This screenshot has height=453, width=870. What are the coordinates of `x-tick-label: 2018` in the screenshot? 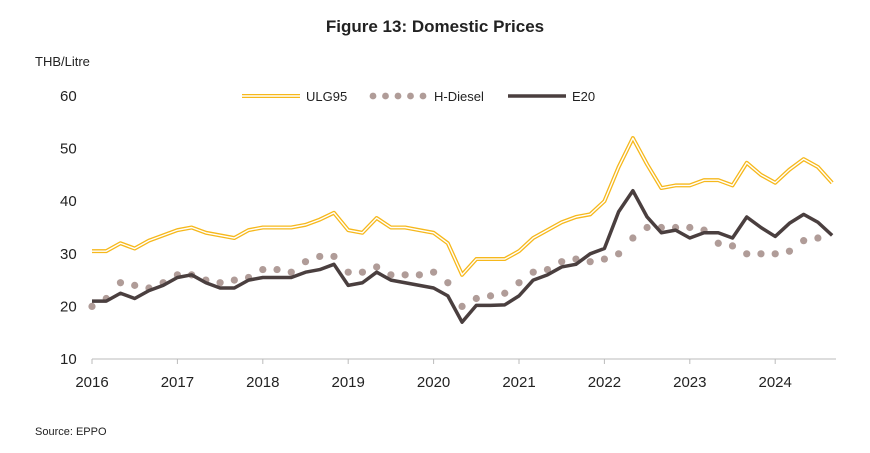 It's located at (262, 382).